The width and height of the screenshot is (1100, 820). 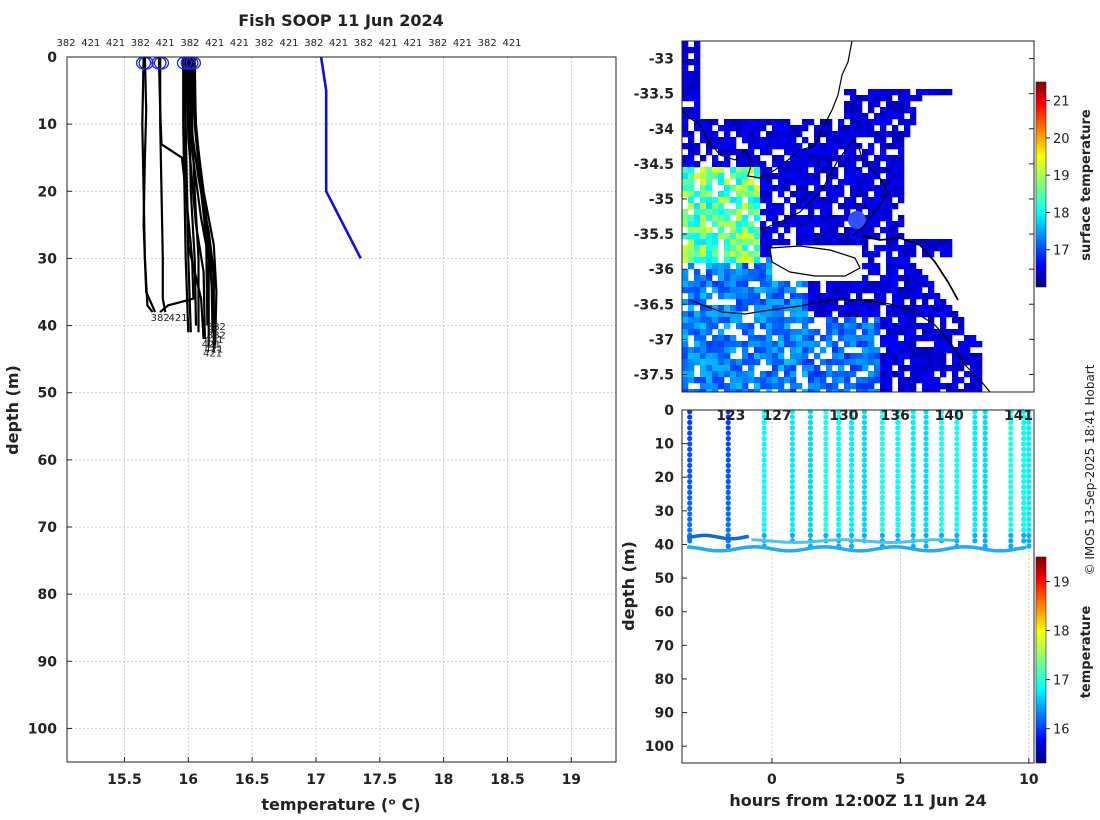 I want to click on map-y-tick-label: -35.5, so click(x=654, y=235).